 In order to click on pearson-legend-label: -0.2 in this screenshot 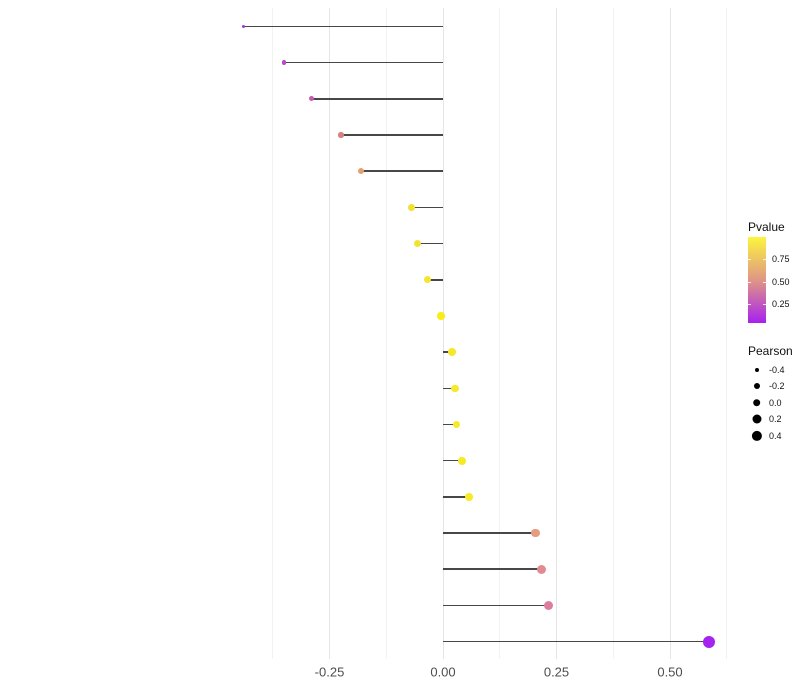, I will do `click(777, 386)`.